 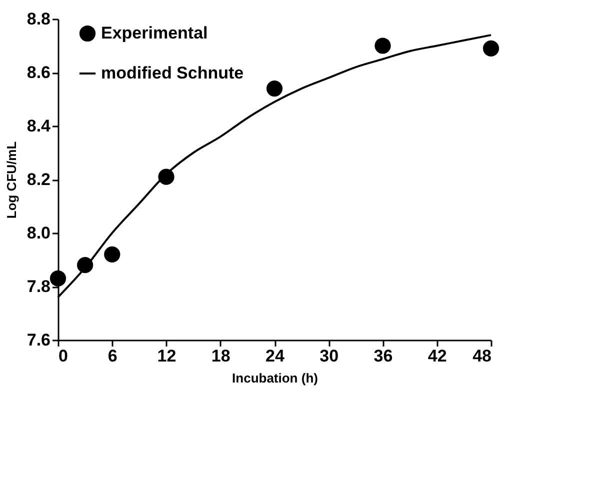 I want to click on legend-label: modified Schnute, so click(x=172, y=73).